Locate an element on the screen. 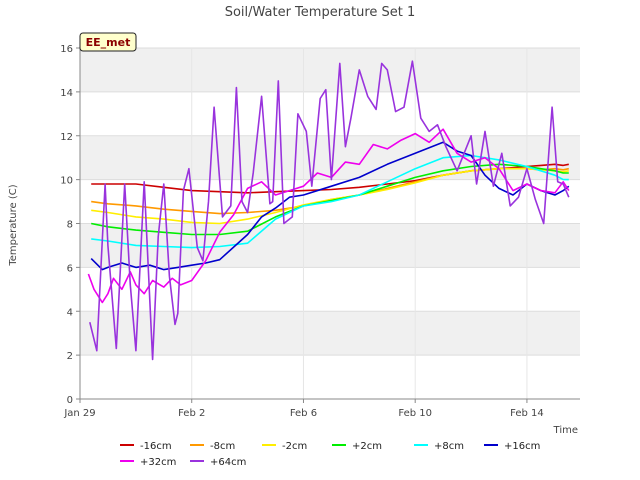  legend-item: +64cm is located at coordinates (218, 462).